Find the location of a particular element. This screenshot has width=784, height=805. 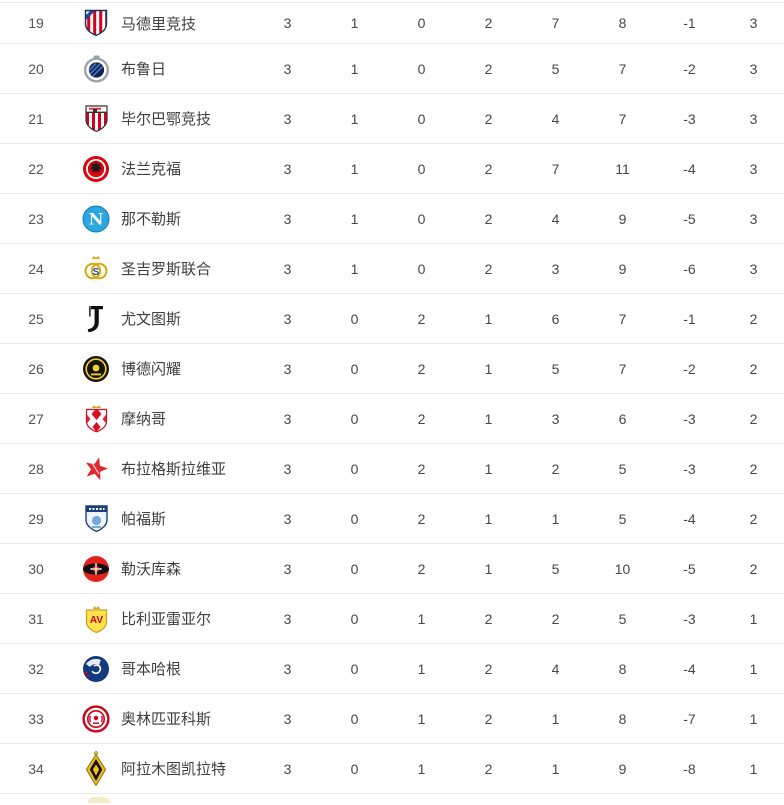

standings-row: 33 奥林匹亚科斯 3 0 1 2 1 8 -7 1 is located at coordinates (392, 719).